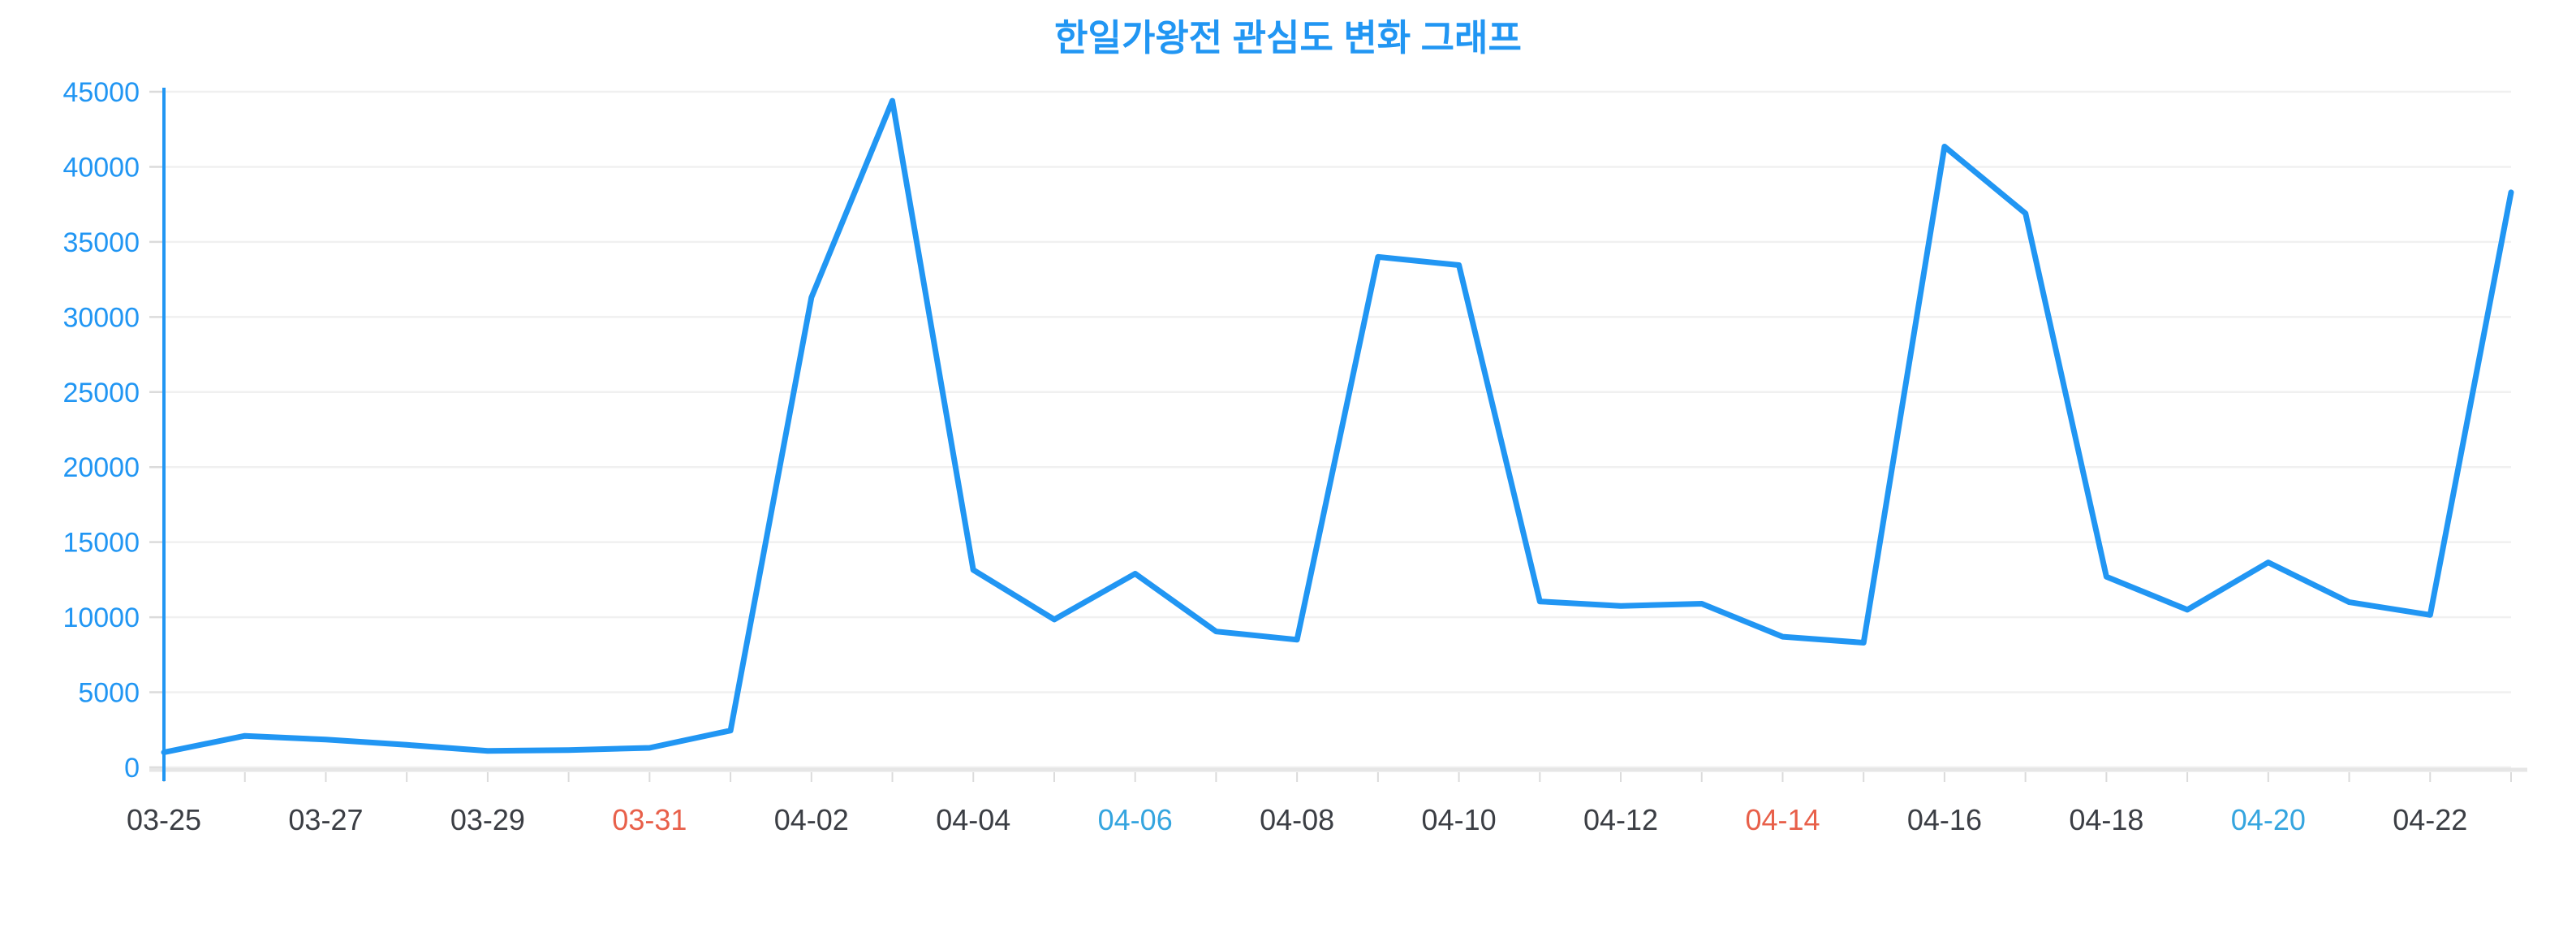 This screenshot has height=933, width=2576. What do you see at coordinates (2269, 819) in the screenshot?
I see `x-axis-label: 04-20` at bounding box center [2269, 819].